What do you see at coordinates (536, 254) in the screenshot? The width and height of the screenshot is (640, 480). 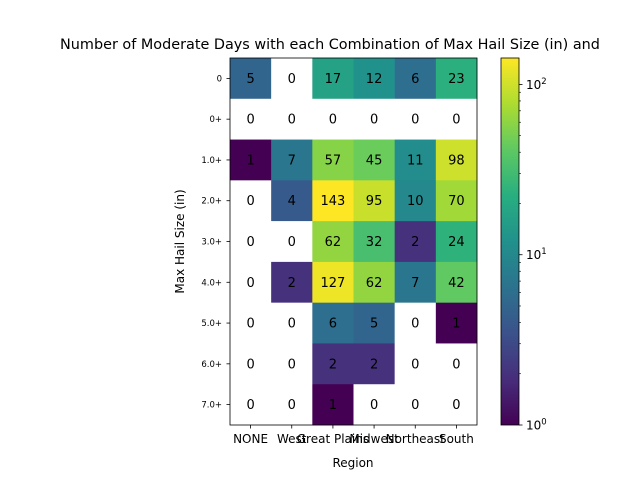 I see `colorbar-tick-label: 101` at bounding box center [536, 254].